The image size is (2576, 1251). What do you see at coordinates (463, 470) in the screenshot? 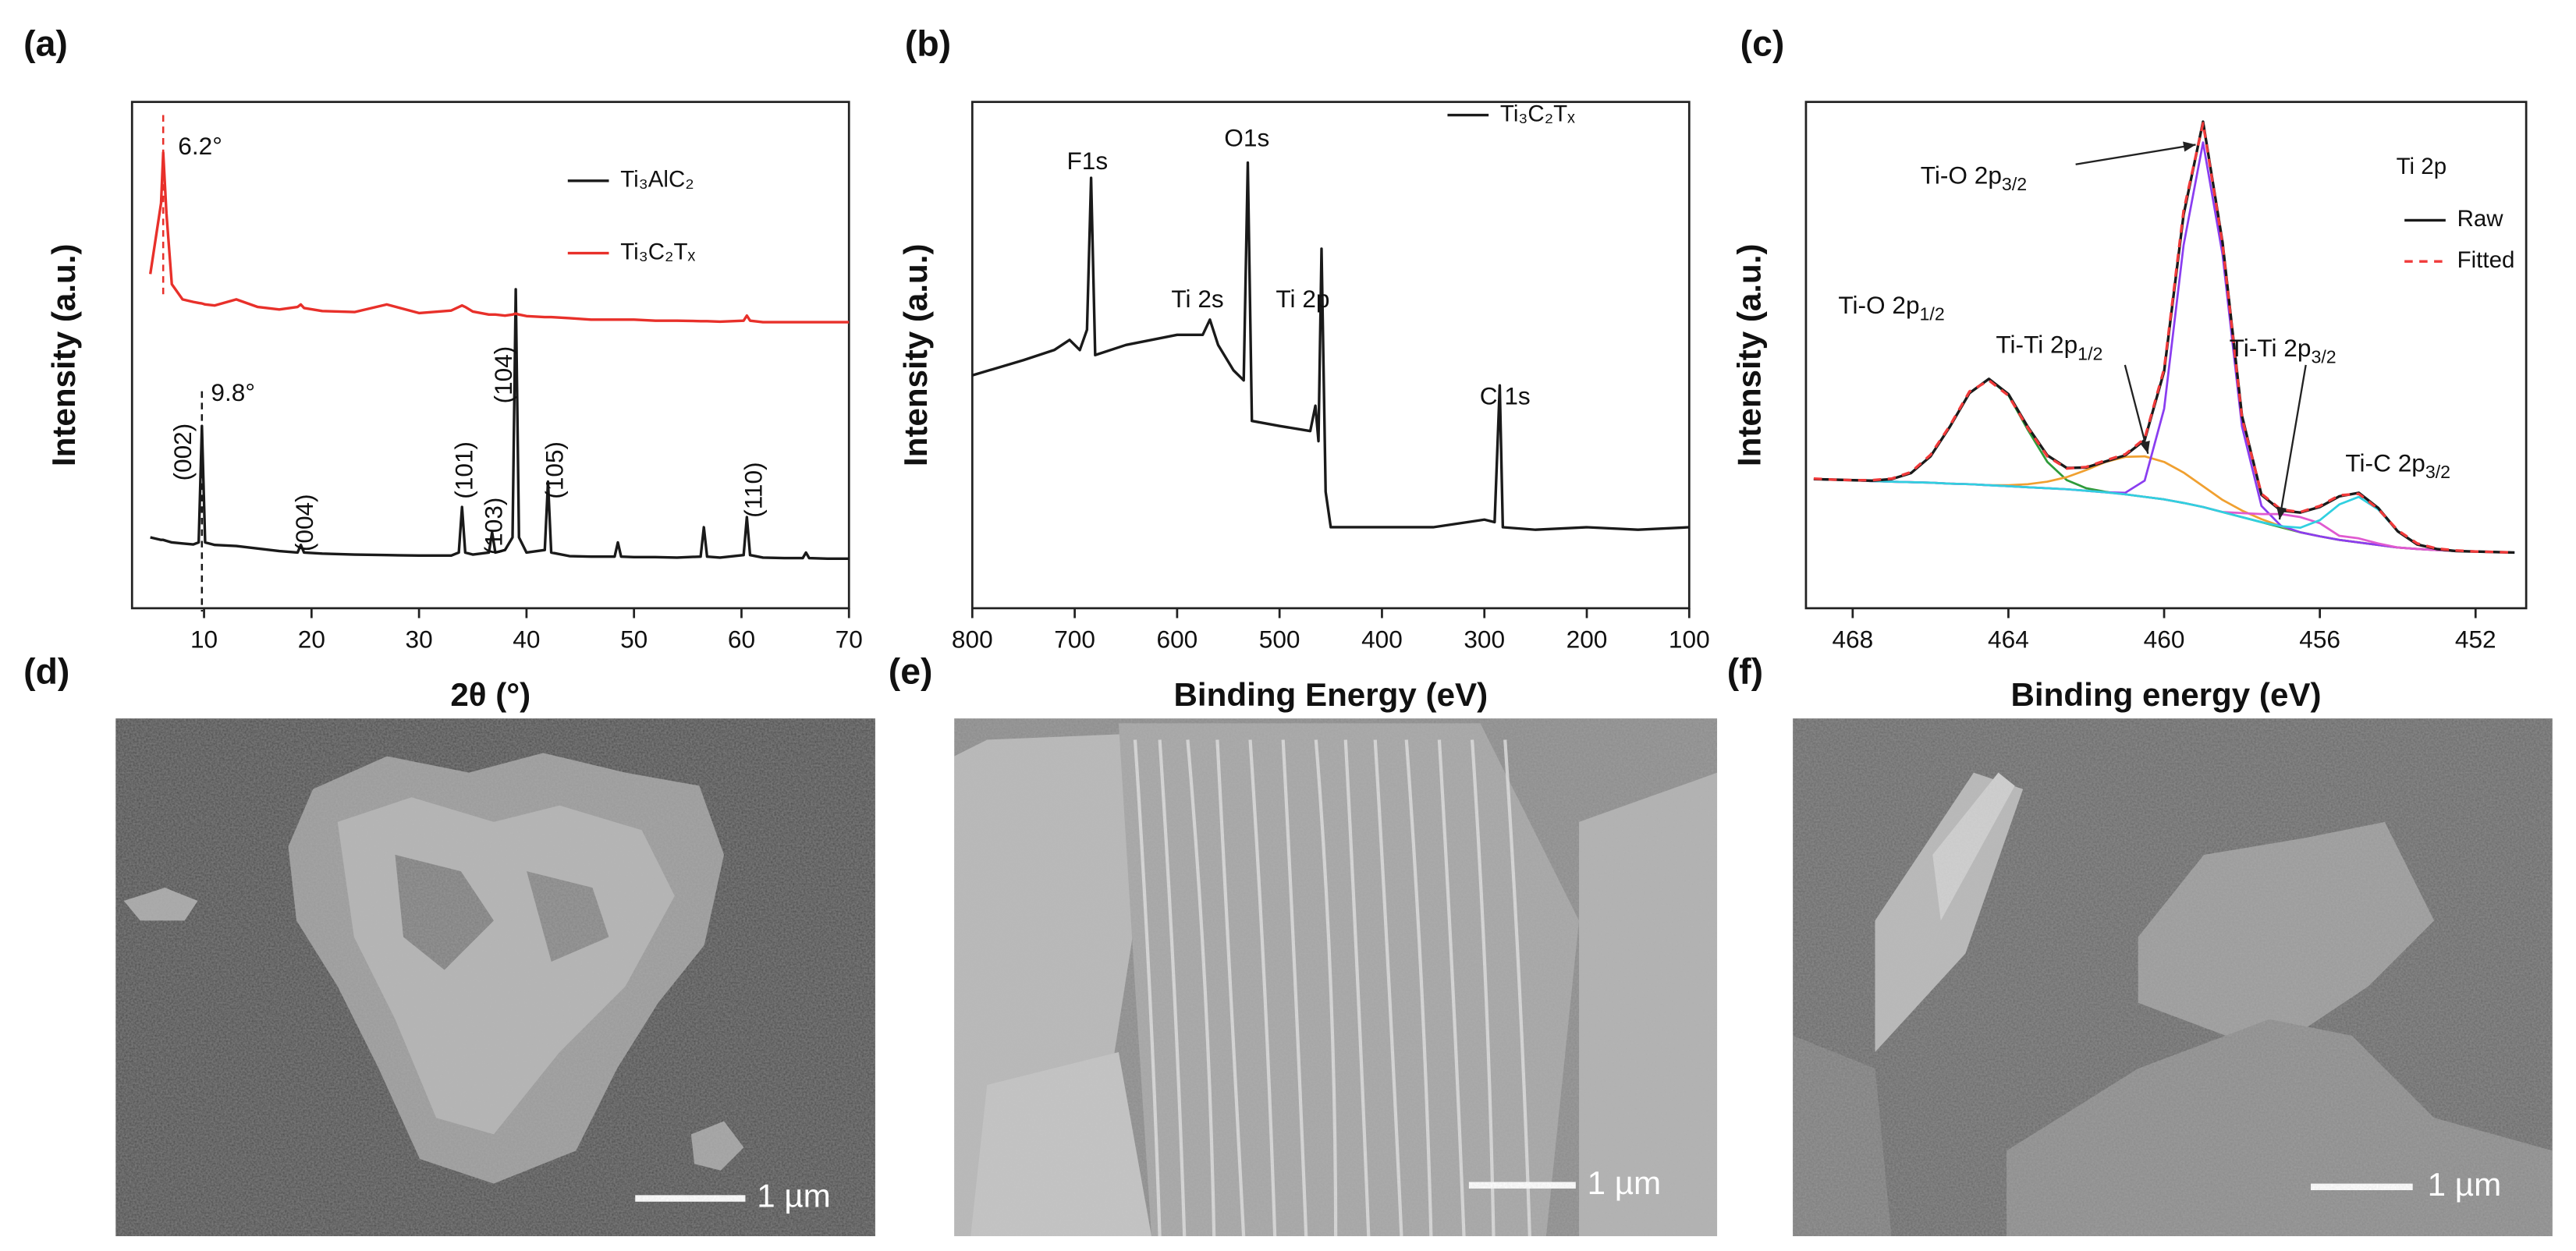
I see `annotation: (101)` at bounding box center [463, 470].